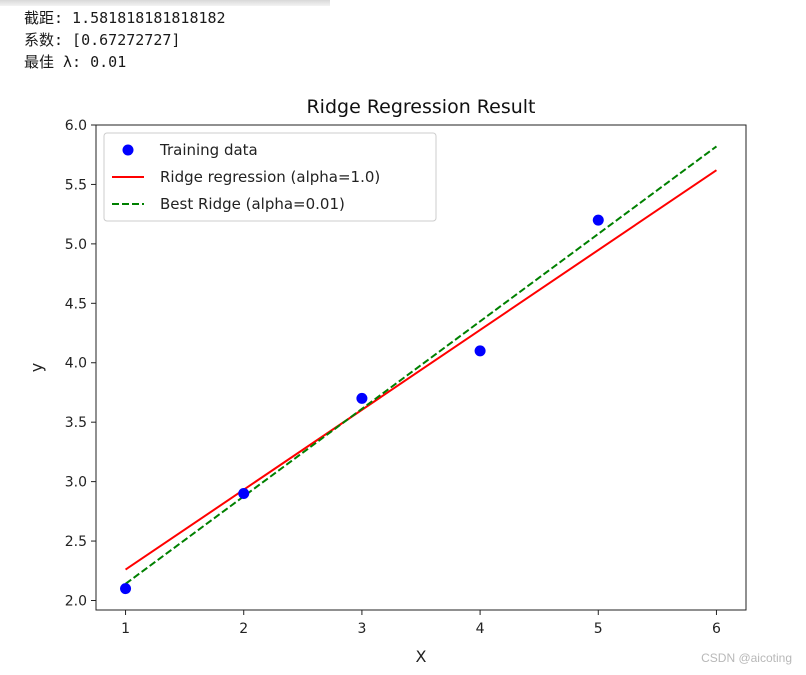 The height and width of the screenshot is (675, 806). What do you see at coordinates (128, 150) in the screenshot?
I see `legend-marker-training-data` at bounding box center [128, 150].